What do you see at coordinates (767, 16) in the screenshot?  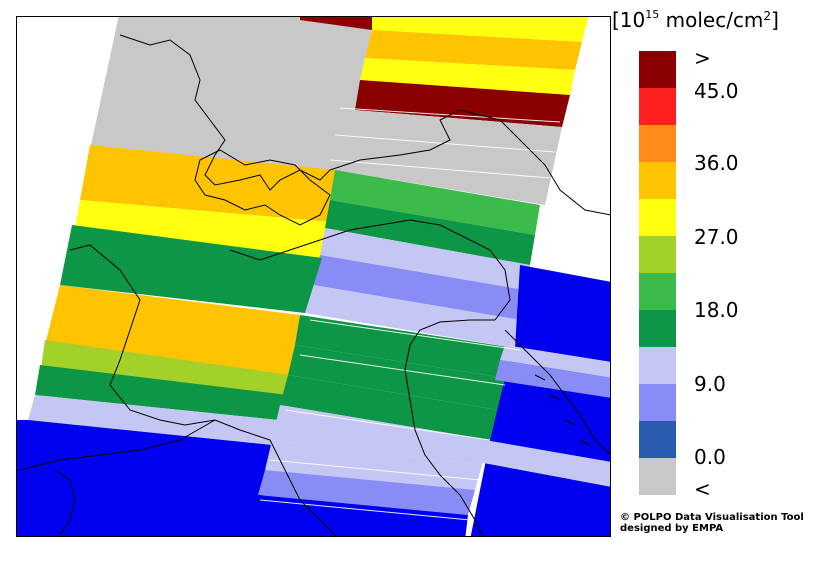 I see `legend-title-squared: 2` at bounding box center [767, 16].